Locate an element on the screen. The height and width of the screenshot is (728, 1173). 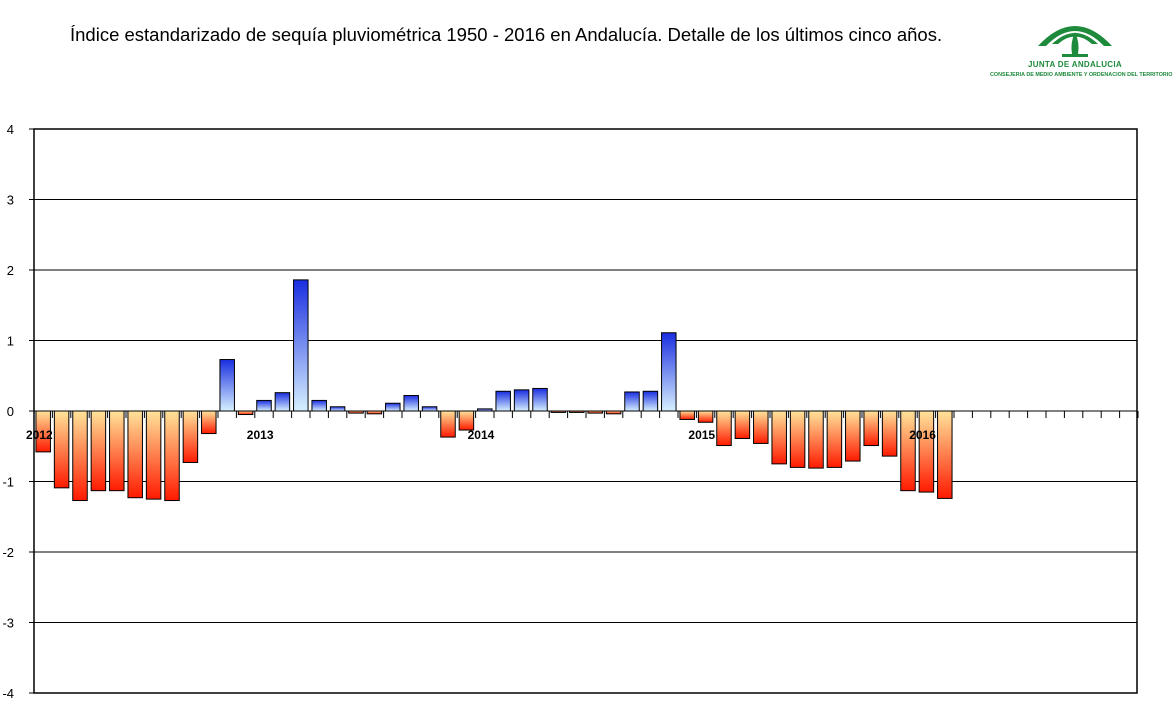
logo-title: JUNTA DE ANDALUCIA is located at coordinates (1075, 64).